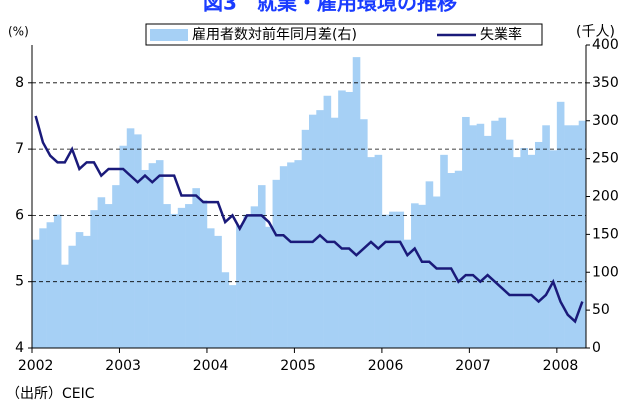  What do you see at coordinates (605, 121) in the screenshot?
I see `y2-tick-label: 300` at bounding box center [605, 121].